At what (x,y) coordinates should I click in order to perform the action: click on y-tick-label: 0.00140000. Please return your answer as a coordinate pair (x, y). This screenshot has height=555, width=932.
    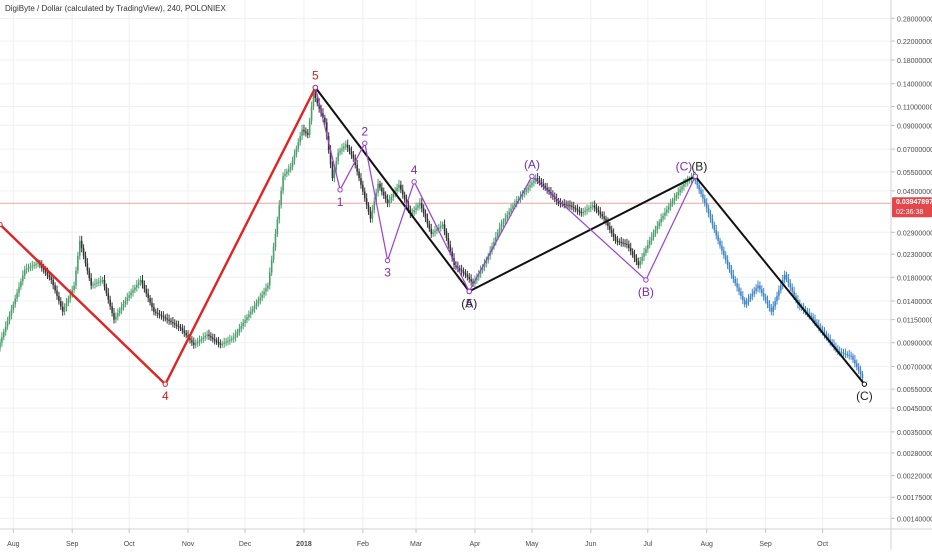
    Looking at the image, I should click on (914, 519).